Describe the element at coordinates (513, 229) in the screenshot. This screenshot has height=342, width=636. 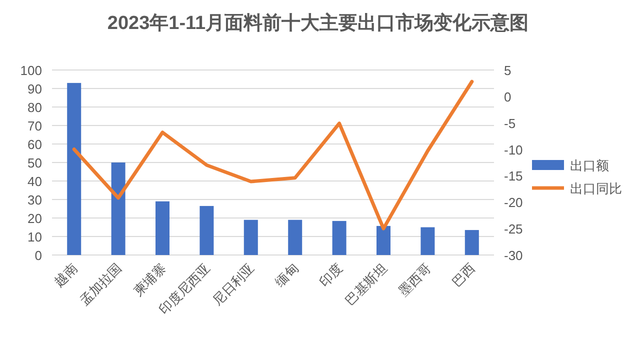
I see `y2-tick-label: -25` at that location.